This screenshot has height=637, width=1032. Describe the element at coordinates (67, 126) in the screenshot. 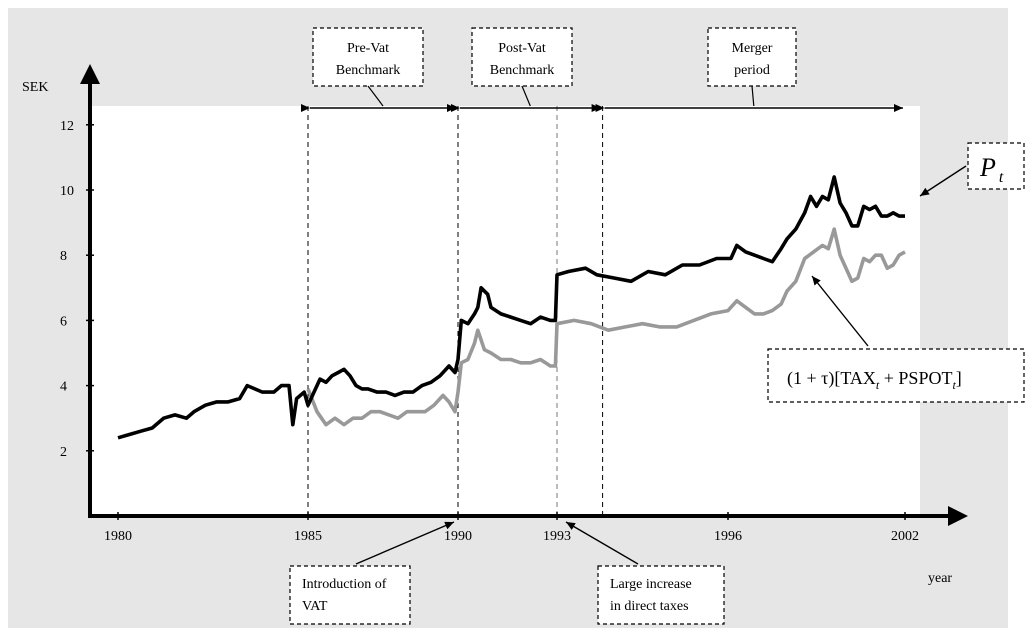

I see `y-tick-label-12: 12` at that location.